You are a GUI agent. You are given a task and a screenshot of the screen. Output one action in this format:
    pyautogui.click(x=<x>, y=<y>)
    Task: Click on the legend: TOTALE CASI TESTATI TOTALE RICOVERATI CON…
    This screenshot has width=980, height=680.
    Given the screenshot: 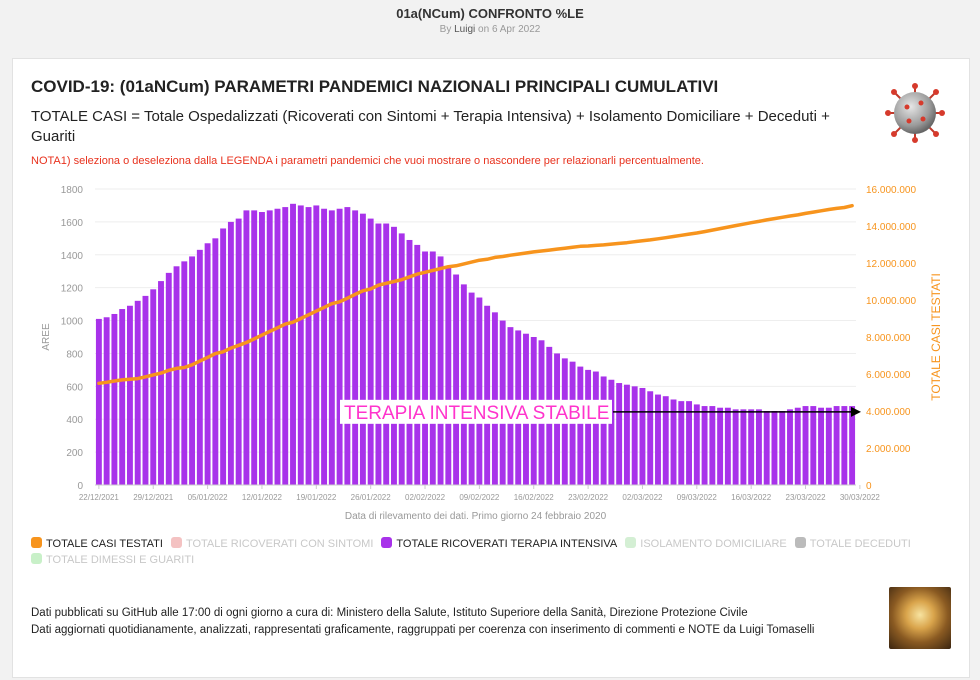 What is the action you would take?
    pyautogui.click(x=481, y=552)
    